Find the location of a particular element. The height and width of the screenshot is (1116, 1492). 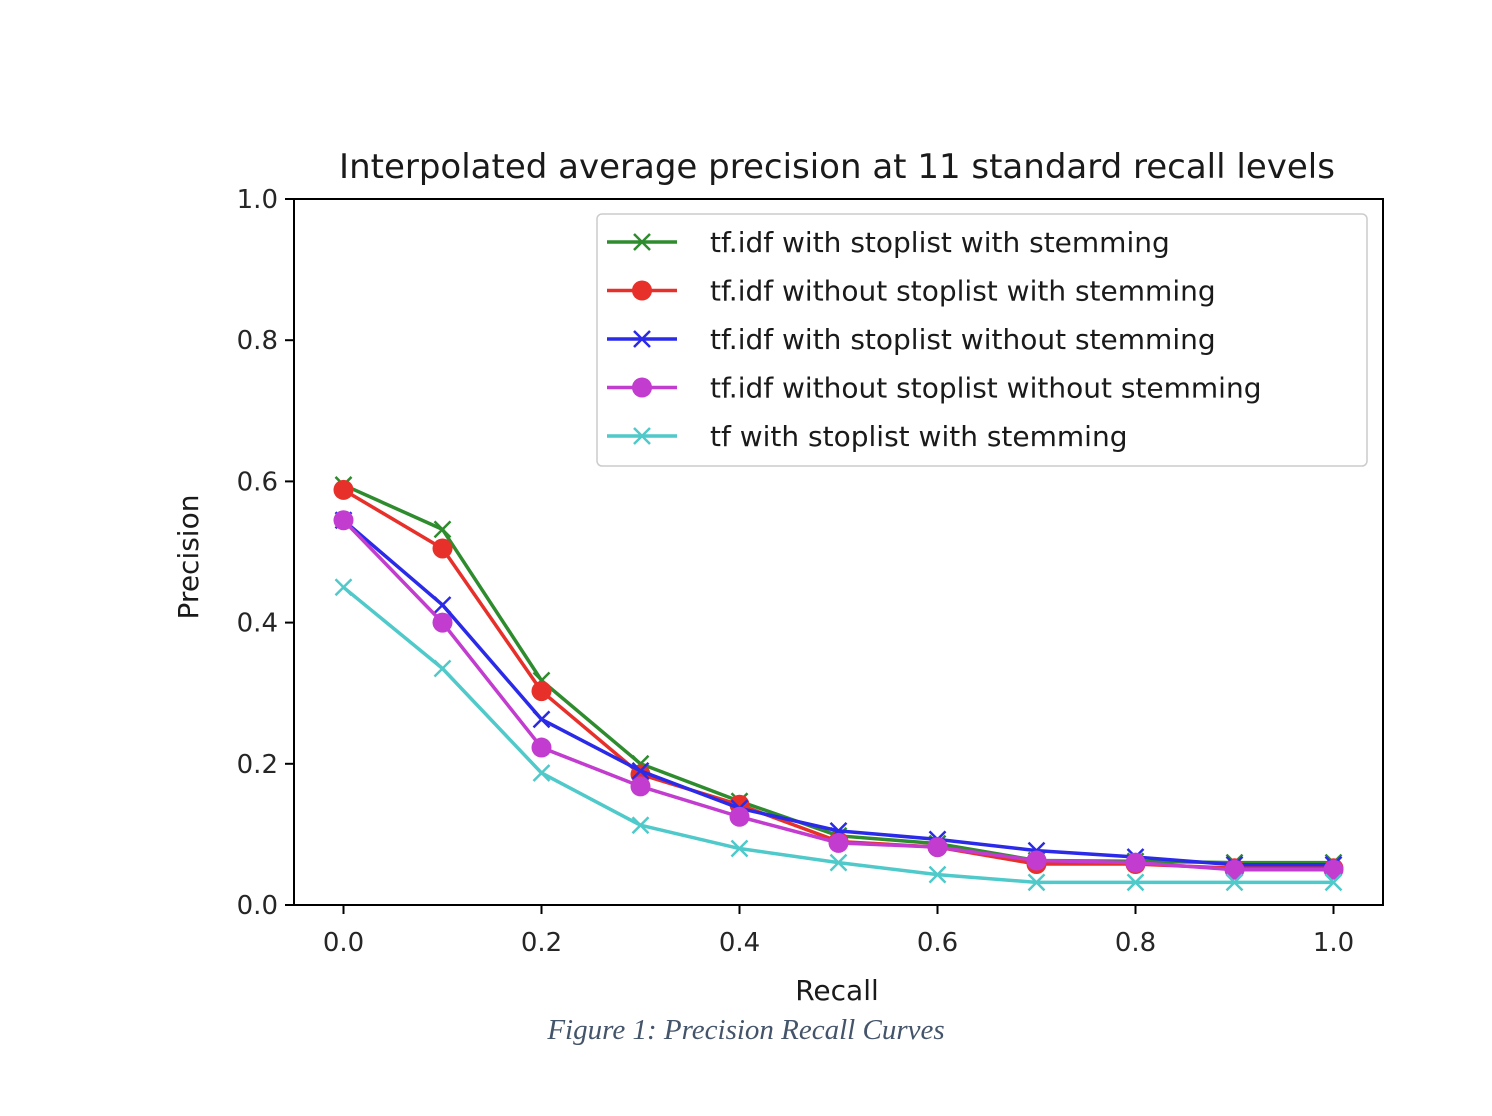

x-axis-label: Recall is located at coordinates (837, 990).